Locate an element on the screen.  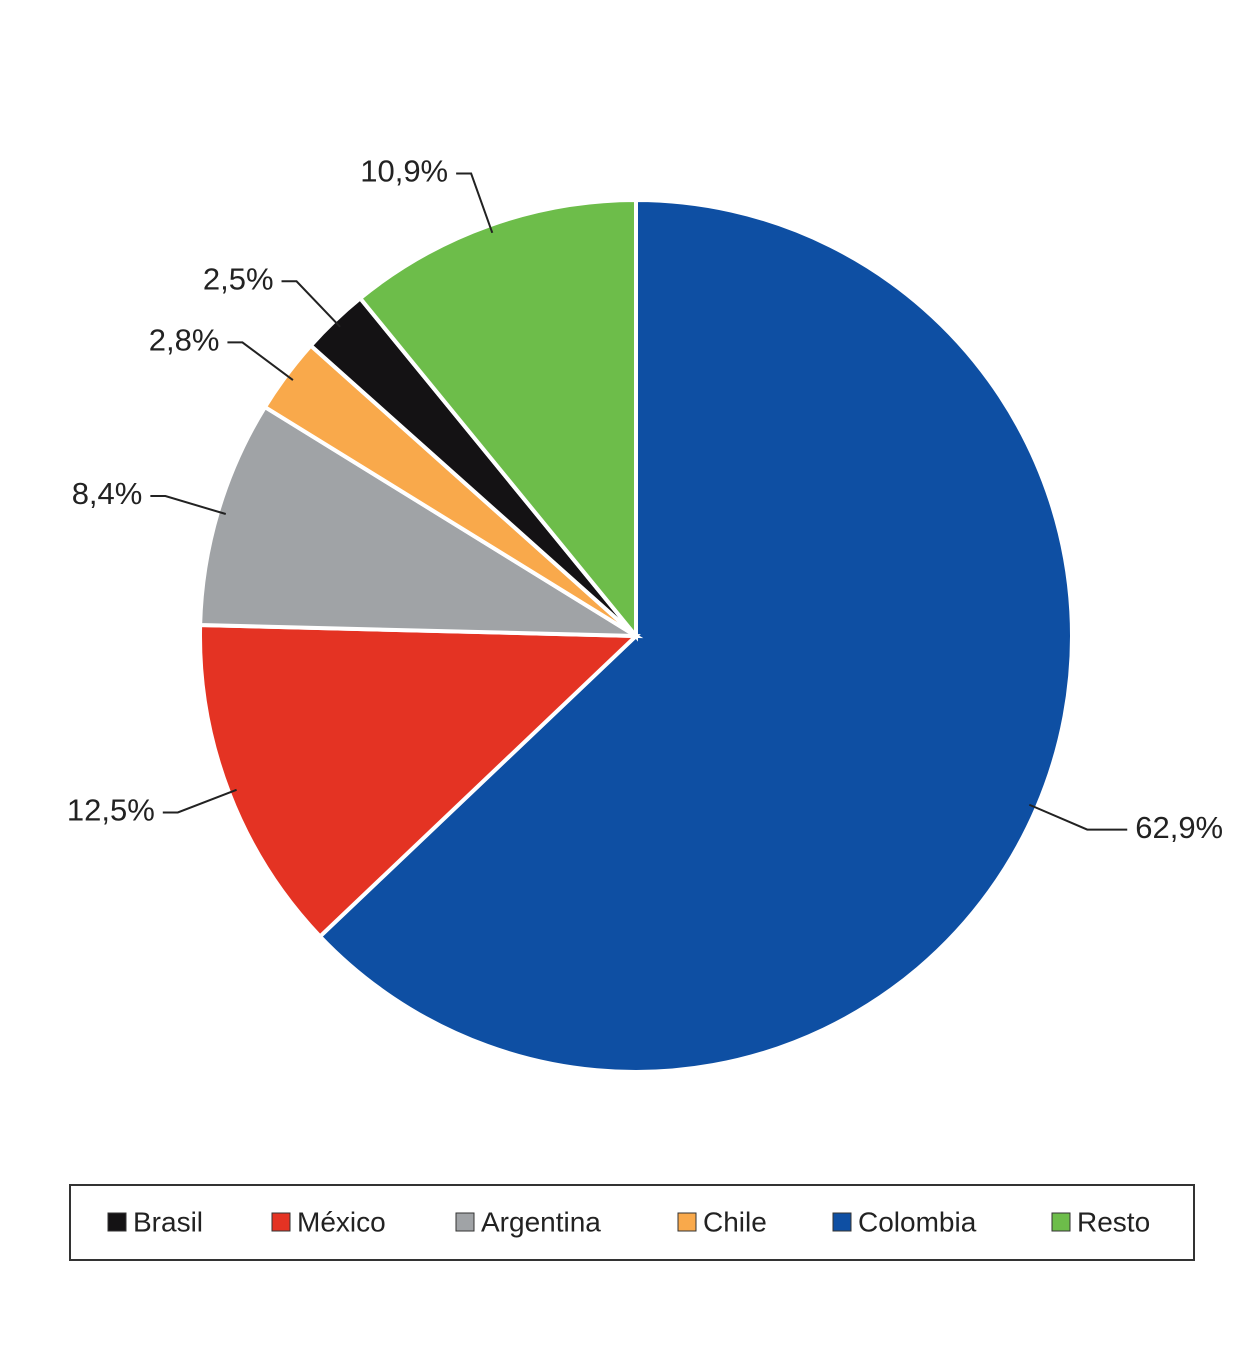
legend-label: Brasil is located at coordinates (168, 1221).